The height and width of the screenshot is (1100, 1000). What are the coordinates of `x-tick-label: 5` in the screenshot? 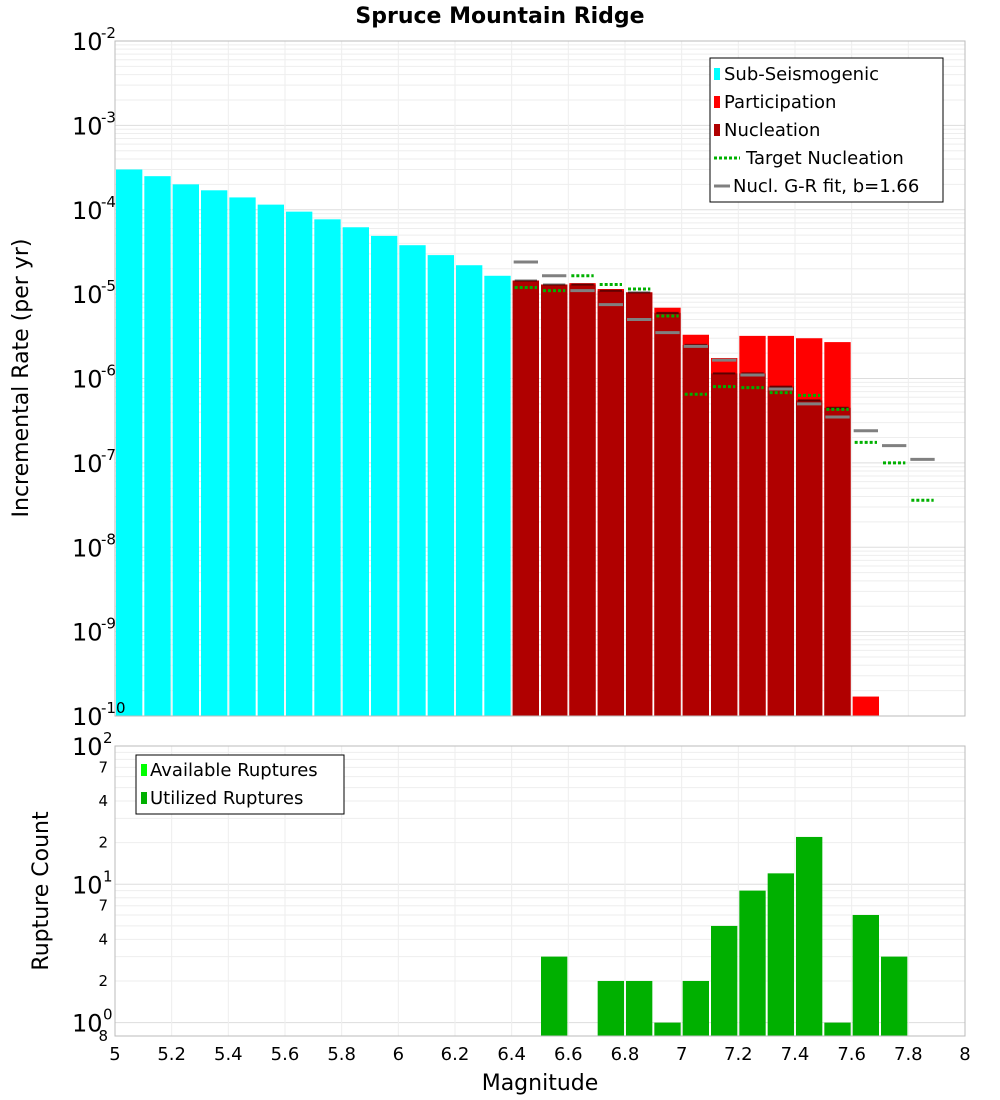 It's located at (114, 1054).